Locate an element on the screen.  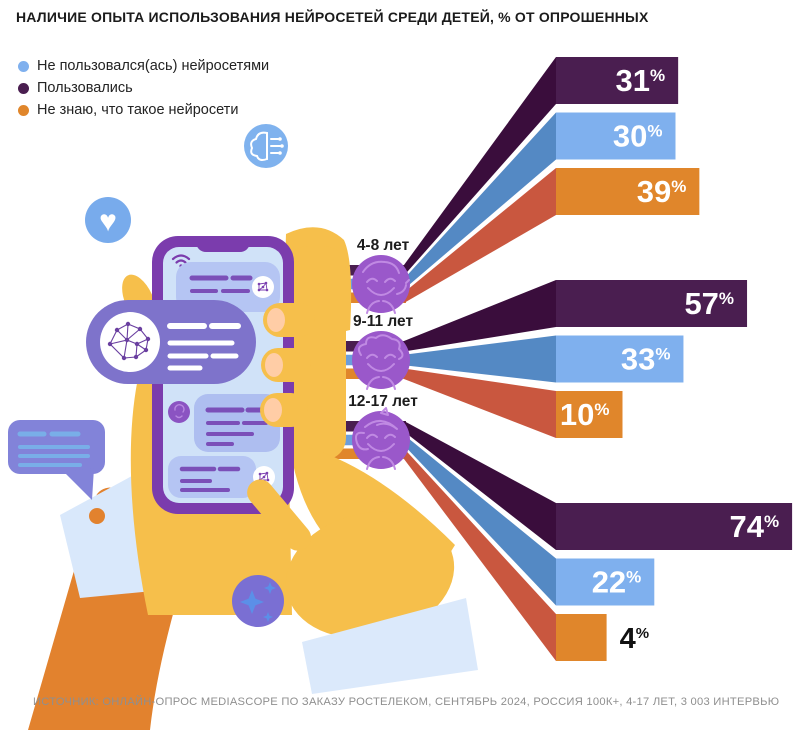
legend-label: Не пользовался(ась) нейросетями is located at coordinates (153, 66).